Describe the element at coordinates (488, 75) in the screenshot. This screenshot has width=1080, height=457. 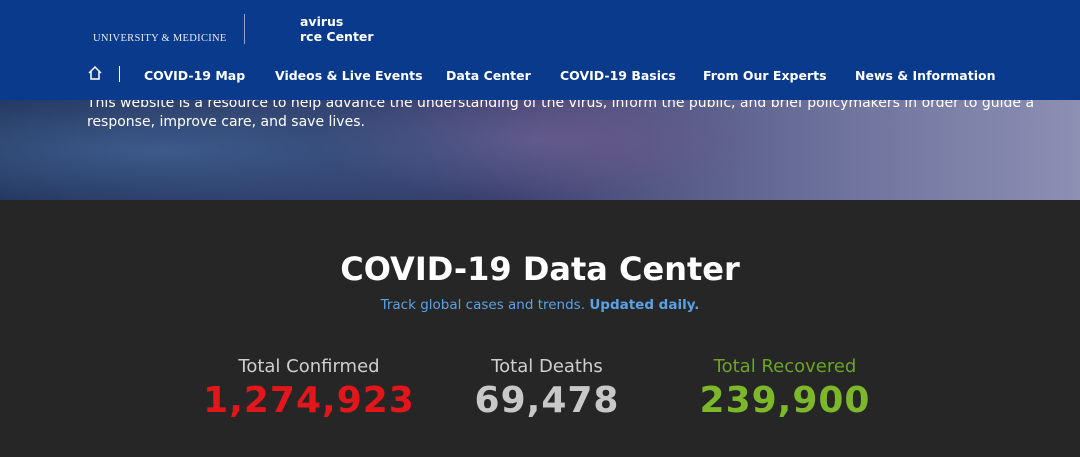
I see `nav-link: Data Center` at that location.